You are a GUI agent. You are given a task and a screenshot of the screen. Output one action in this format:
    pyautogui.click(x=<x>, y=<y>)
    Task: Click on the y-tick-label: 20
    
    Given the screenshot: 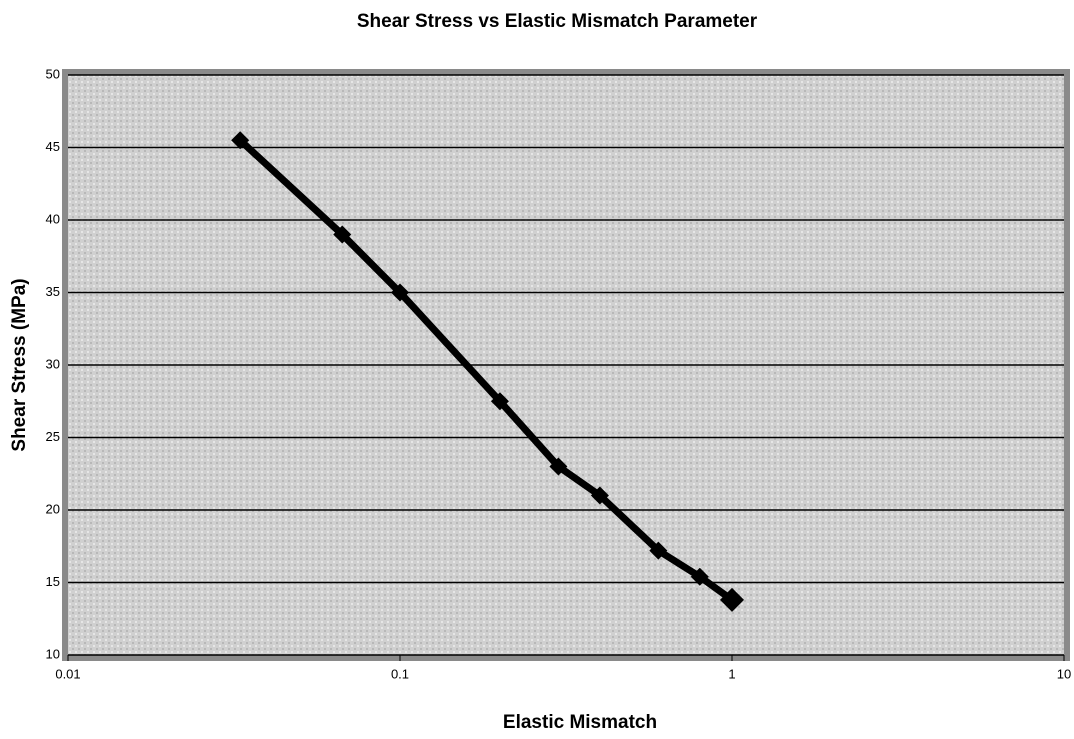 What is the action you would take?
    pyautogui.click(x=53, y=508)
    